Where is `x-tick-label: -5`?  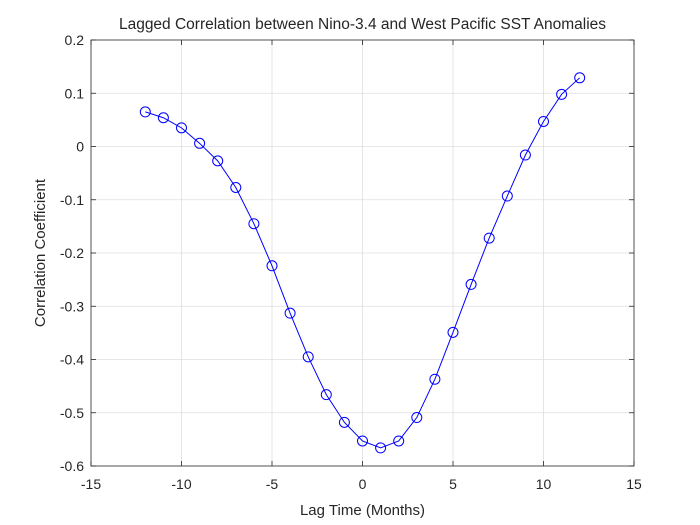
x-tick-label: -5 is located at coordinates (272, 484).